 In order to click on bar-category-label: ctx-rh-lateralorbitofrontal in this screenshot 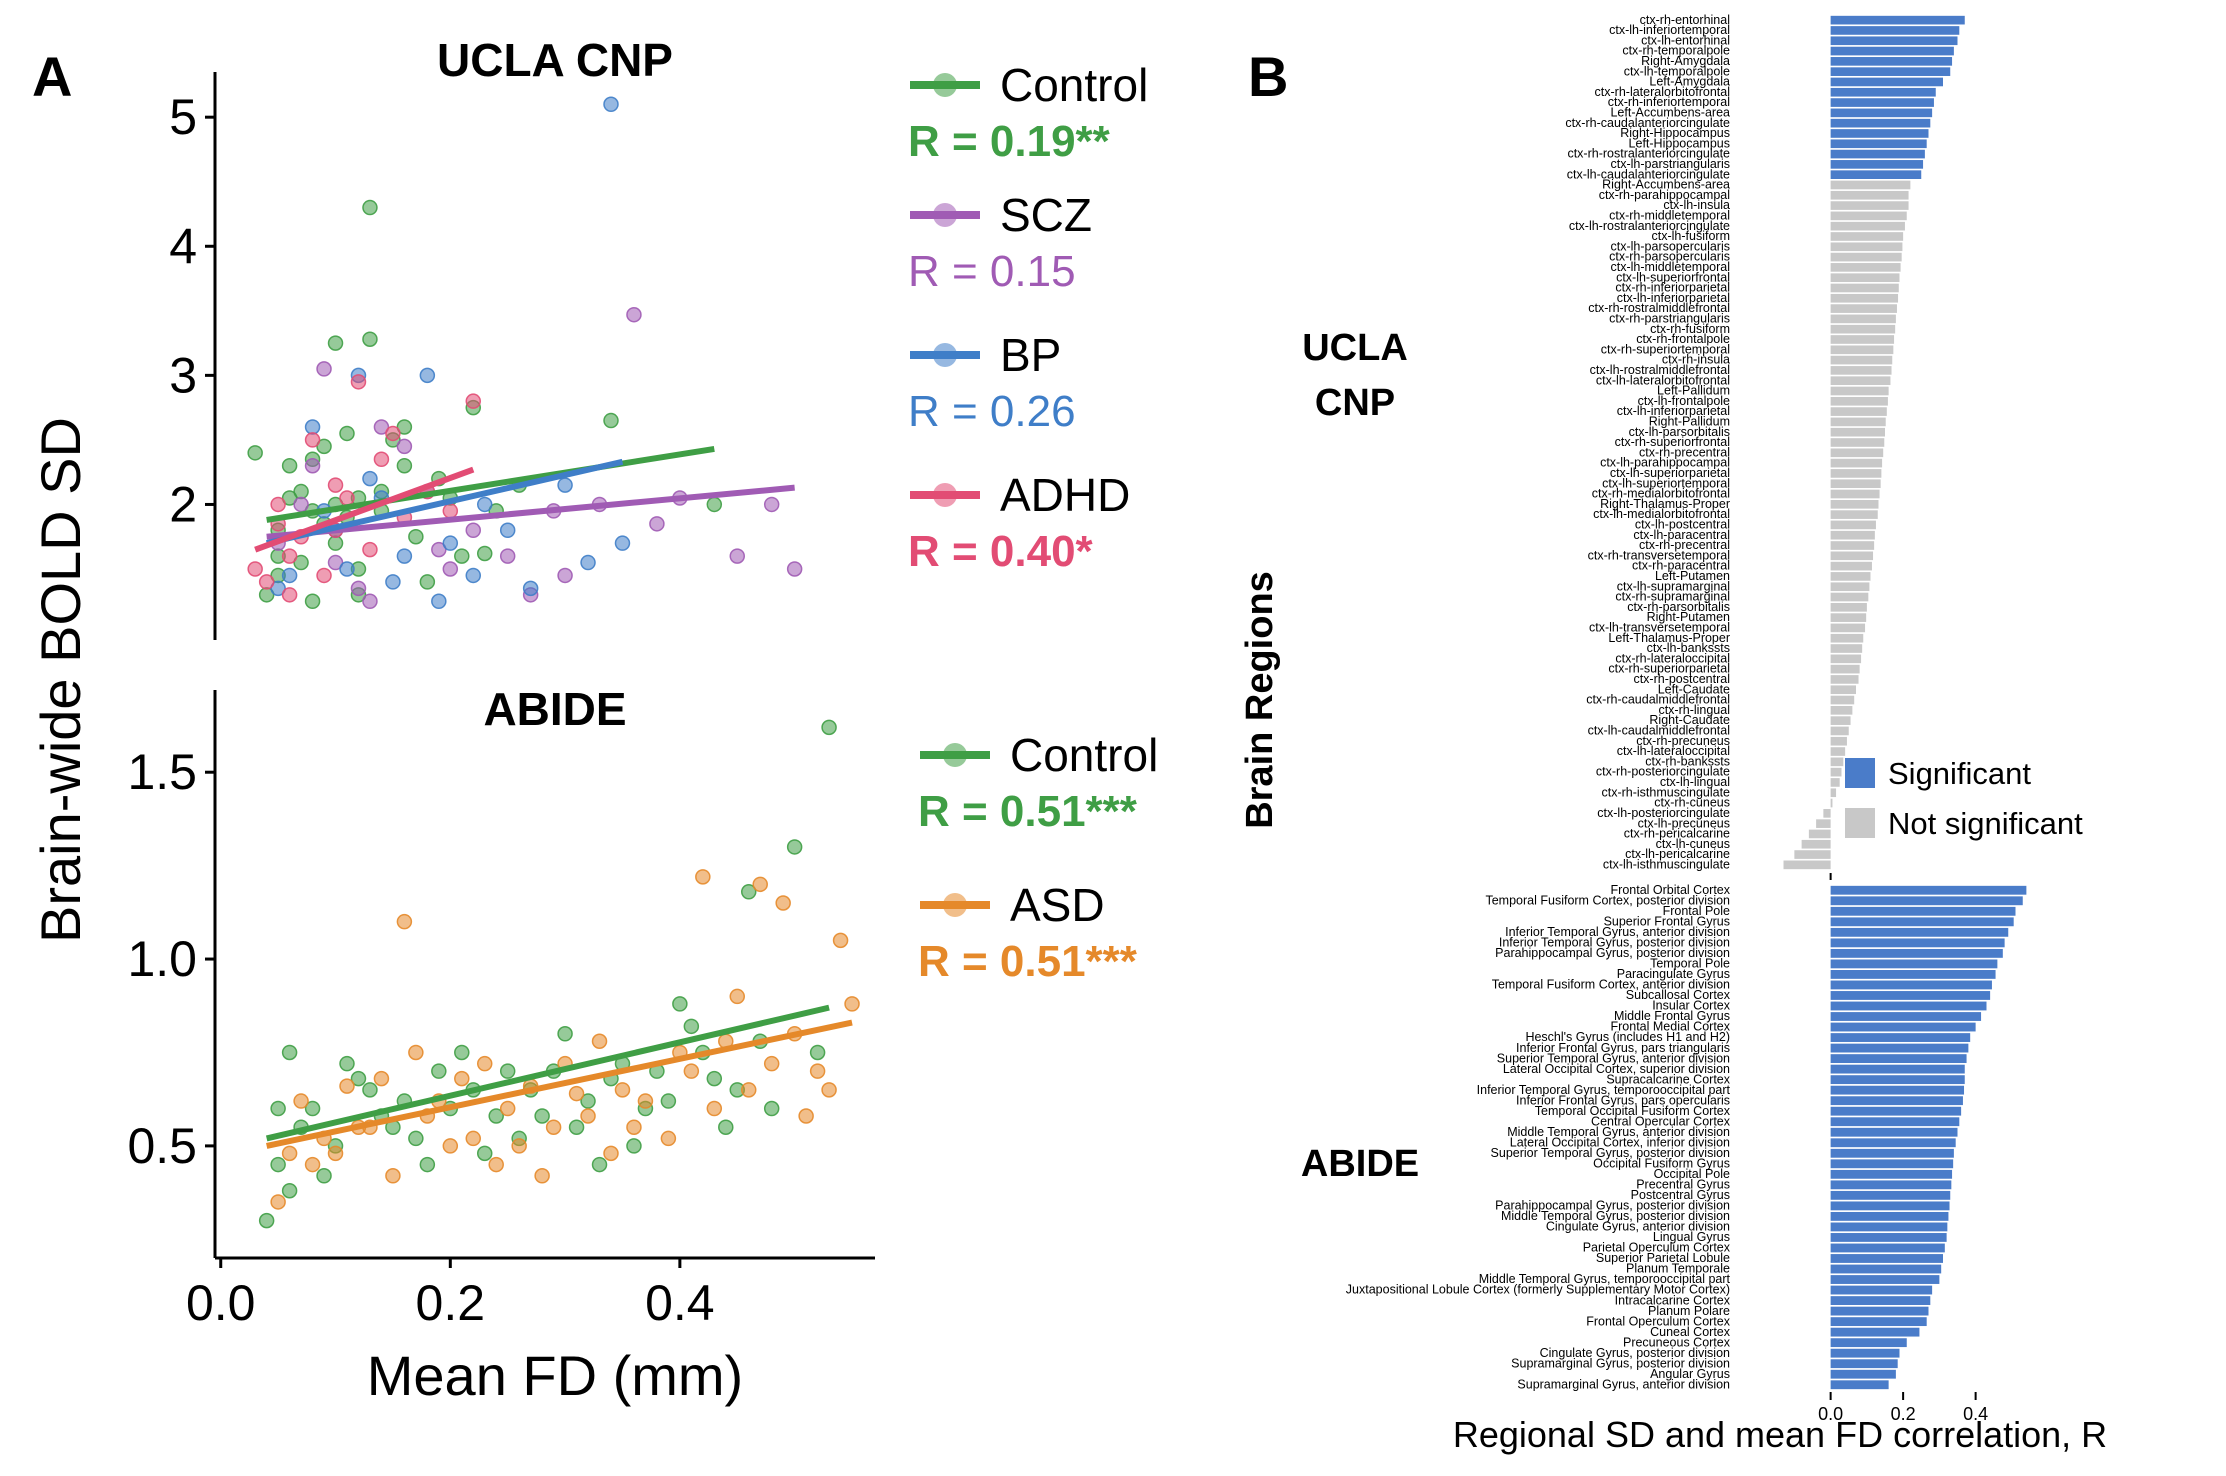, I will do `click(1662, 92)`.